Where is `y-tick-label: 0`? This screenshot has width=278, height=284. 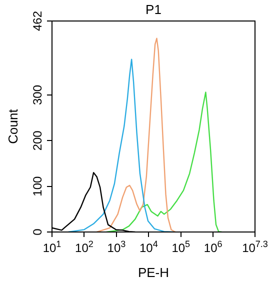
y-tick-label: 0 is located at coordinates (37, 232).